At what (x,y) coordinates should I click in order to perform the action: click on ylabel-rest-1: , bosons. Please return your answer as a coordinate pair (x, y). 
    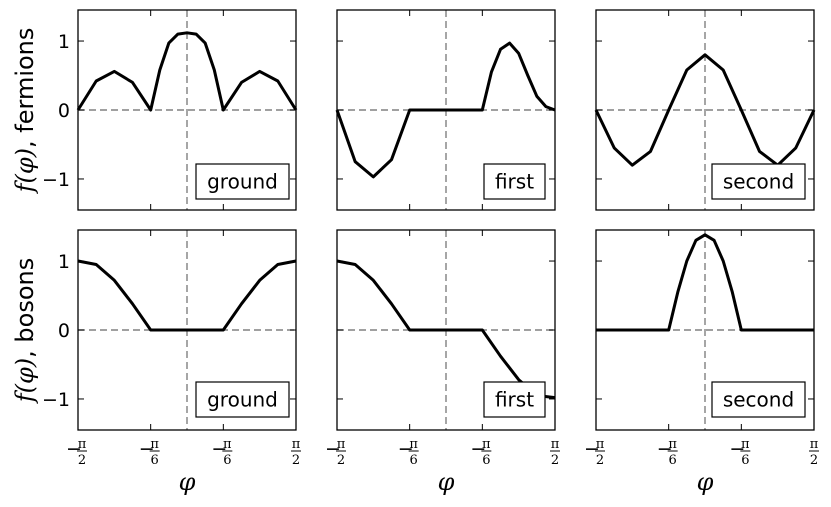
    Looking at the image, I should click on (25, 308).